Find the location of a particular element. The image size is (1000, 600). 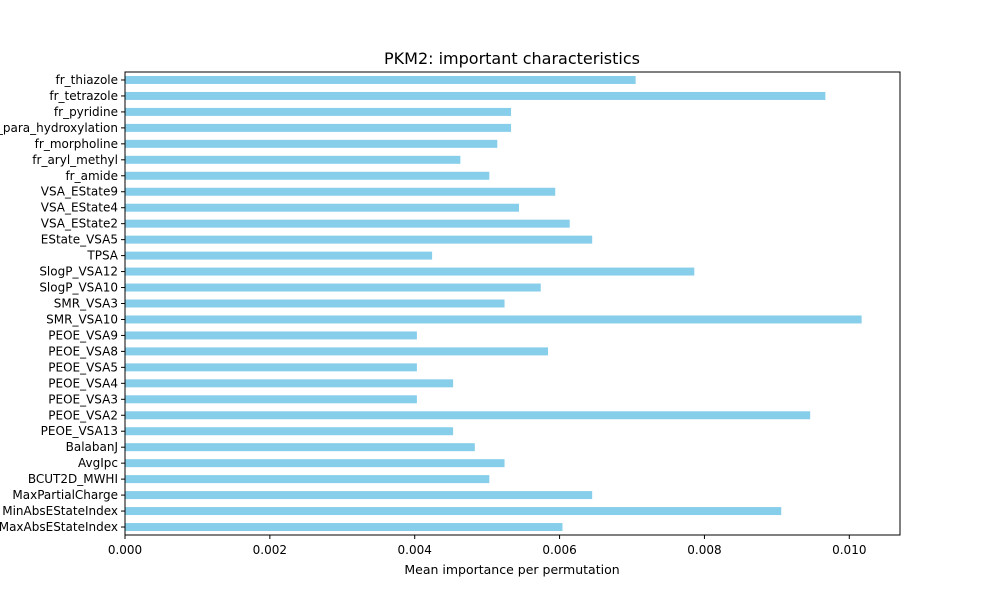

bar-SlogP_VSA10 is located at coordinates (333, 287).